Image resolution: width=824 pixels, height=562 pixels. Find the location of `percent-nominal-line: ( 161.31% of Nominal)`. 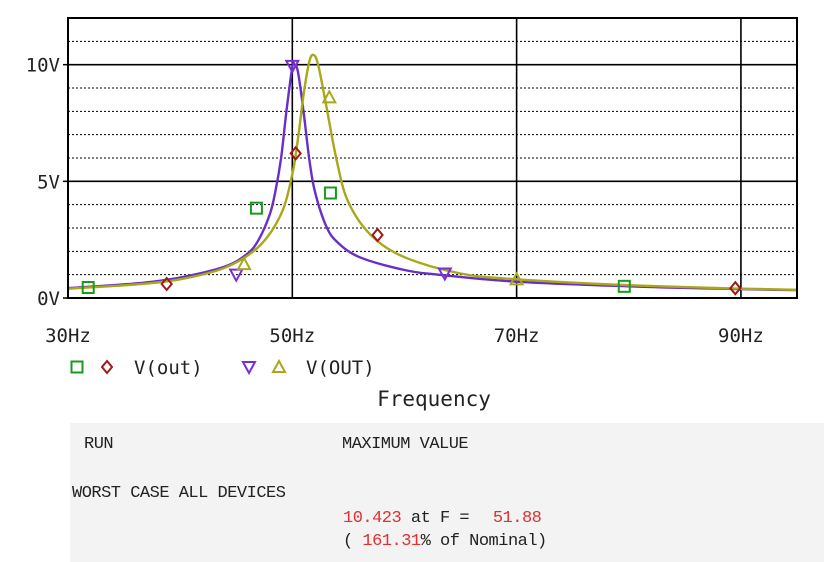

percent-nominal-line: ( 161.31% of Nominal) is located at coordinates (445, 541).